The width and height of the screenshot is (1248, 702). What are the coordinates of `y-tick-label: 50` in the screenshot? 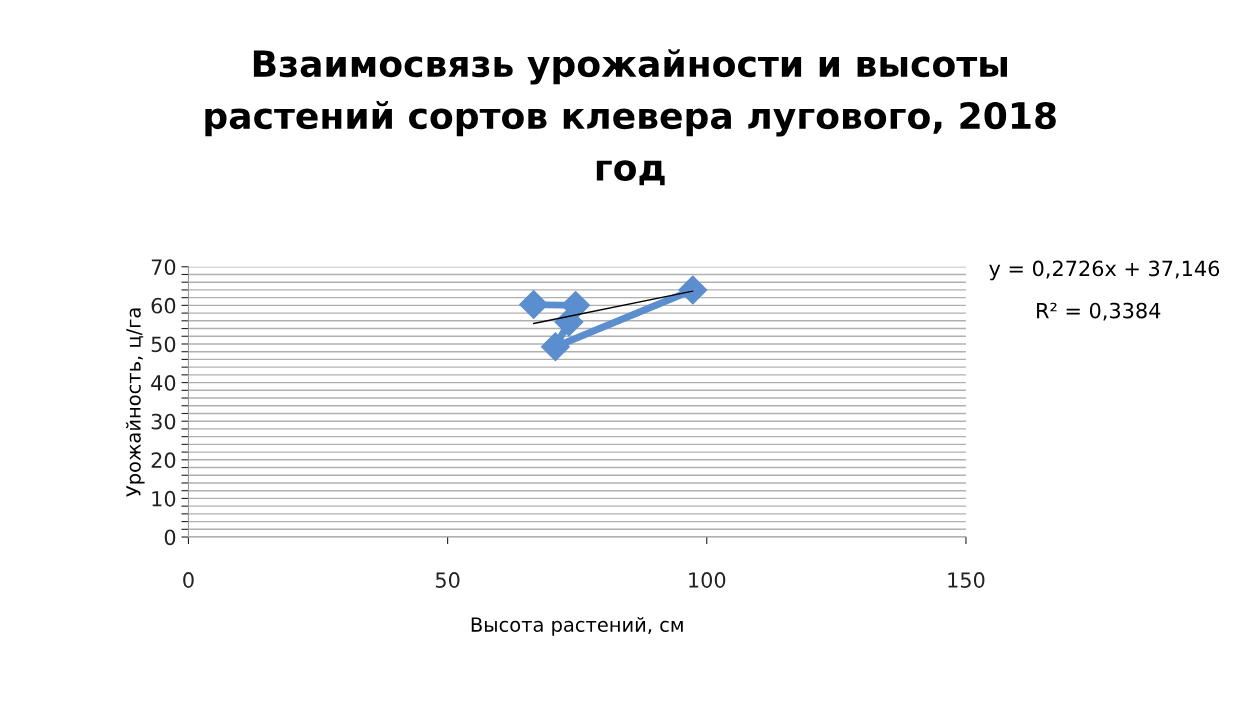 It's located at (163, 344).